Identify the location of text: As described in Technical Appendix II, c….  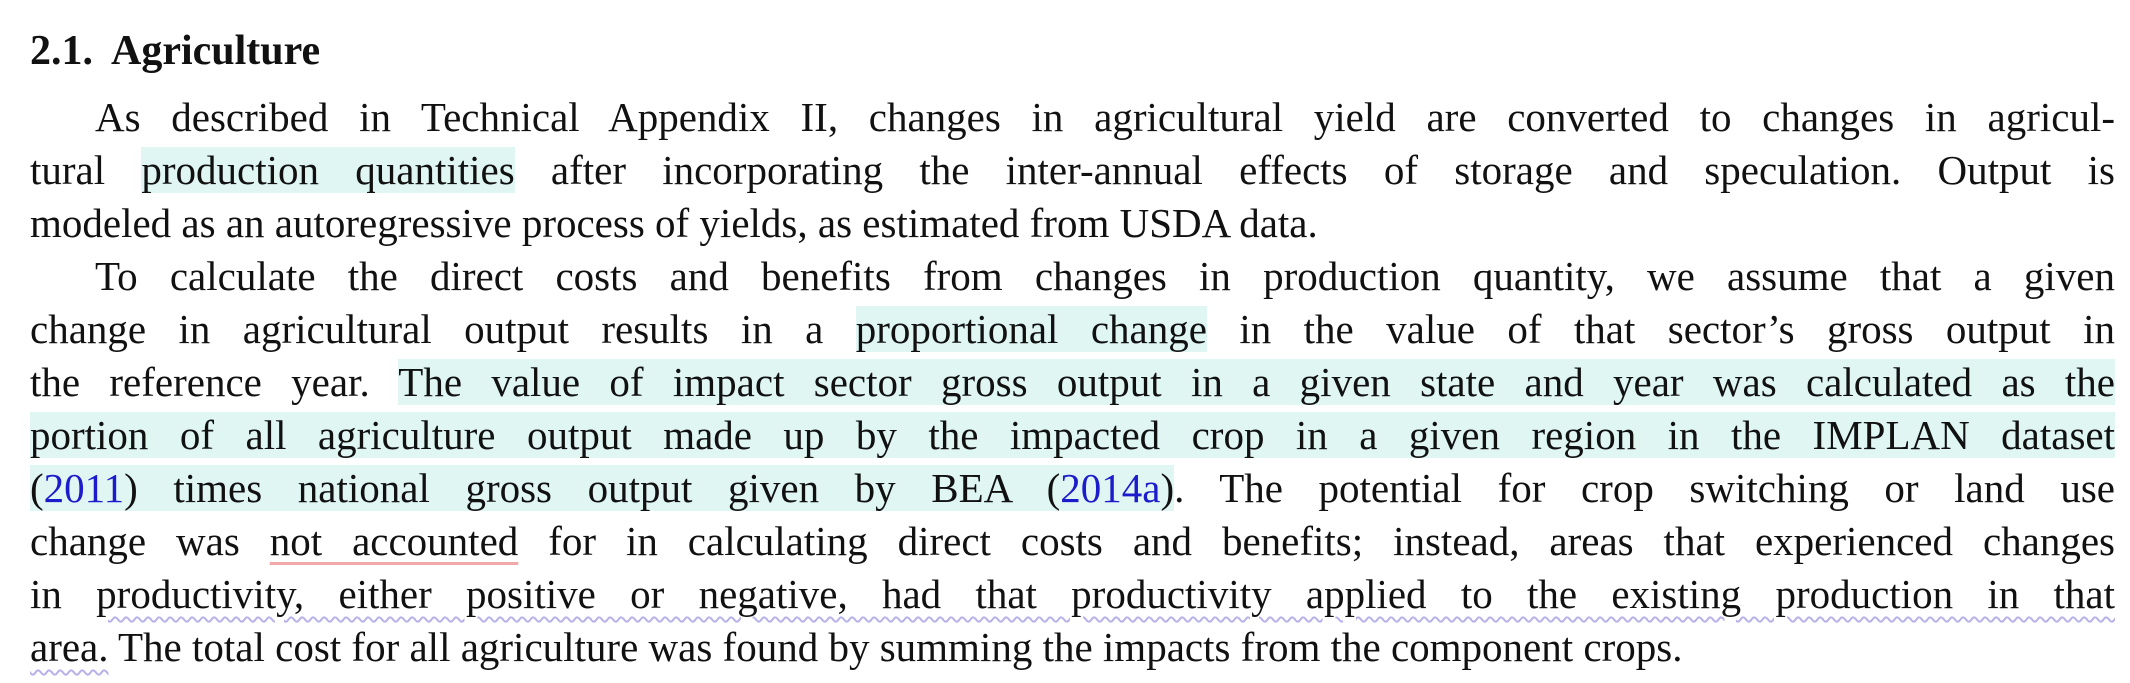
(1105, 117).